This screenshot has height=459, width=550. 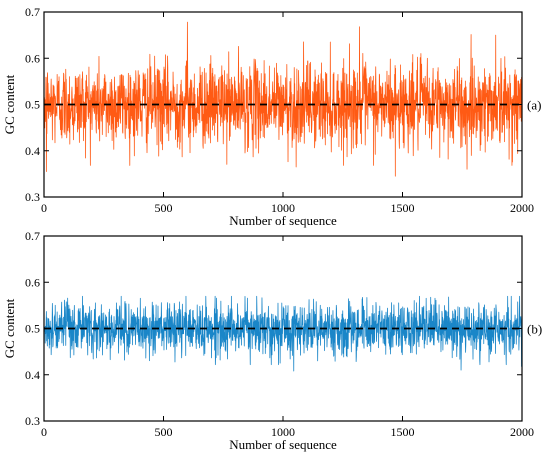 What do you see at coordinates (9, 328) in the screenshot?
I see `panel-b-y-axis-label: GC content` at bounding box center [9, 328].